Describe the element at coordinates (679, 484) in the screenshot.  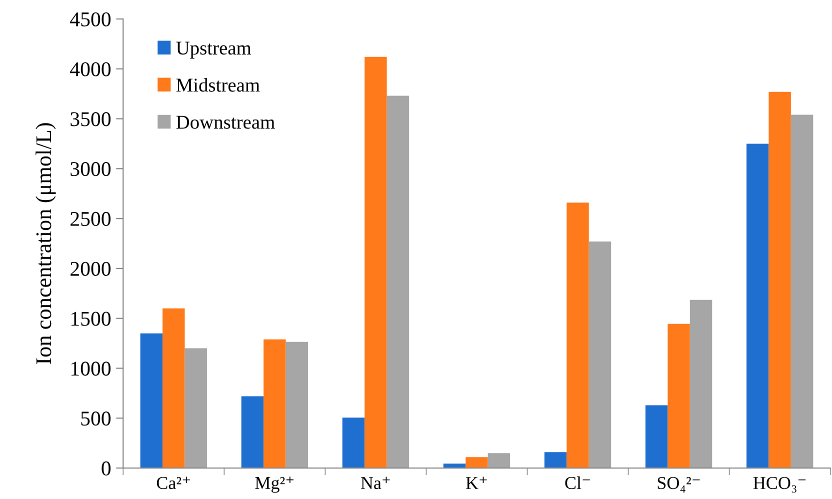
I see `x-tick-label: SO₄²⁻` at that location.